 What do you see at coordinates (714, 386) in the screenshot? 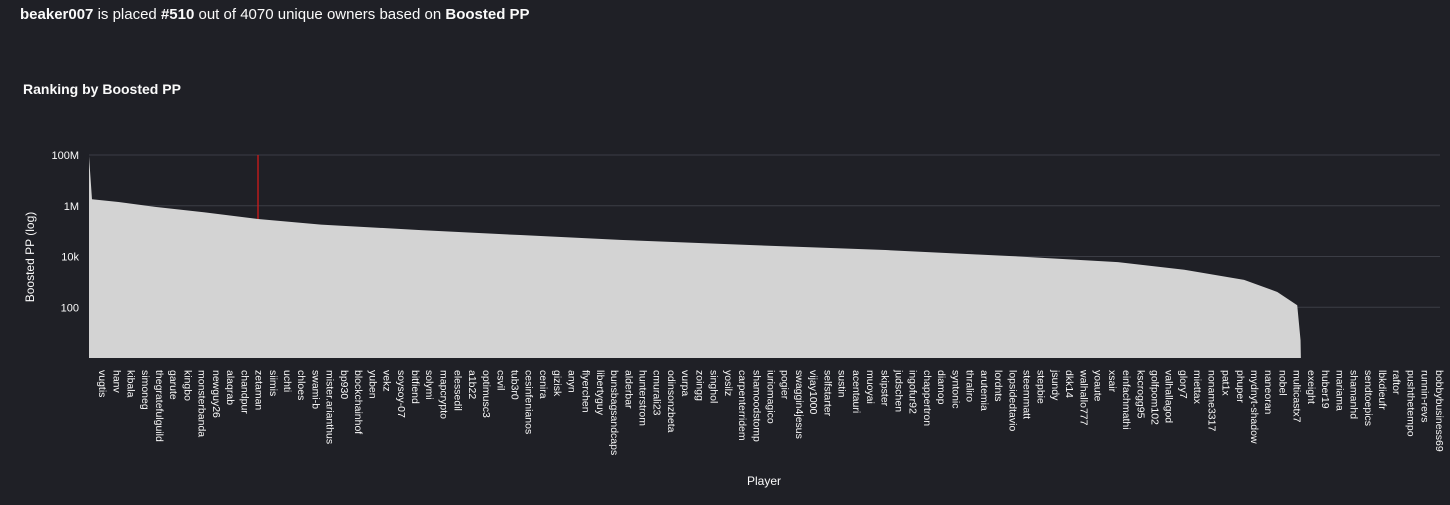
I see `x-tick-label: singhol` at bounding box center [714, 386].